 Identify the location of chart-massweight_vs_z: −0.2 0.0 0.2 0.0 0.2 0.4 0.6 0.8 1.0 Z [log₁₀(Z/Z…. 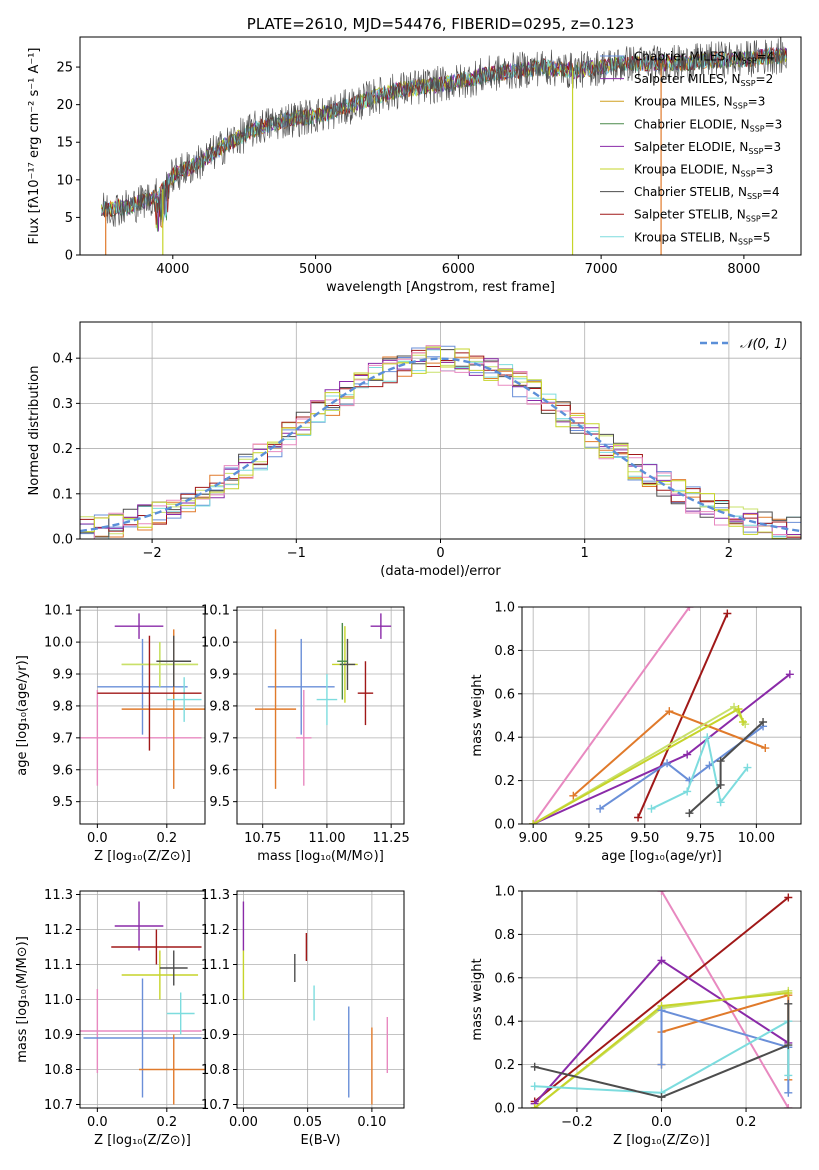
(636, 1016).